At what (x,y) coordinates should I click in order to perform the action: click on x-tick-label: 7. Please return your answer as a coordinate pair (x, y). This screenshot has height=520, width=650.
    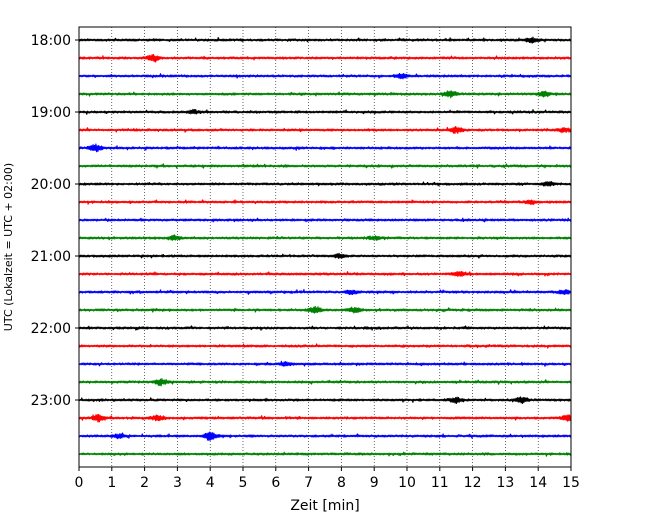
    Looking at the image, I should click on (308, 483).